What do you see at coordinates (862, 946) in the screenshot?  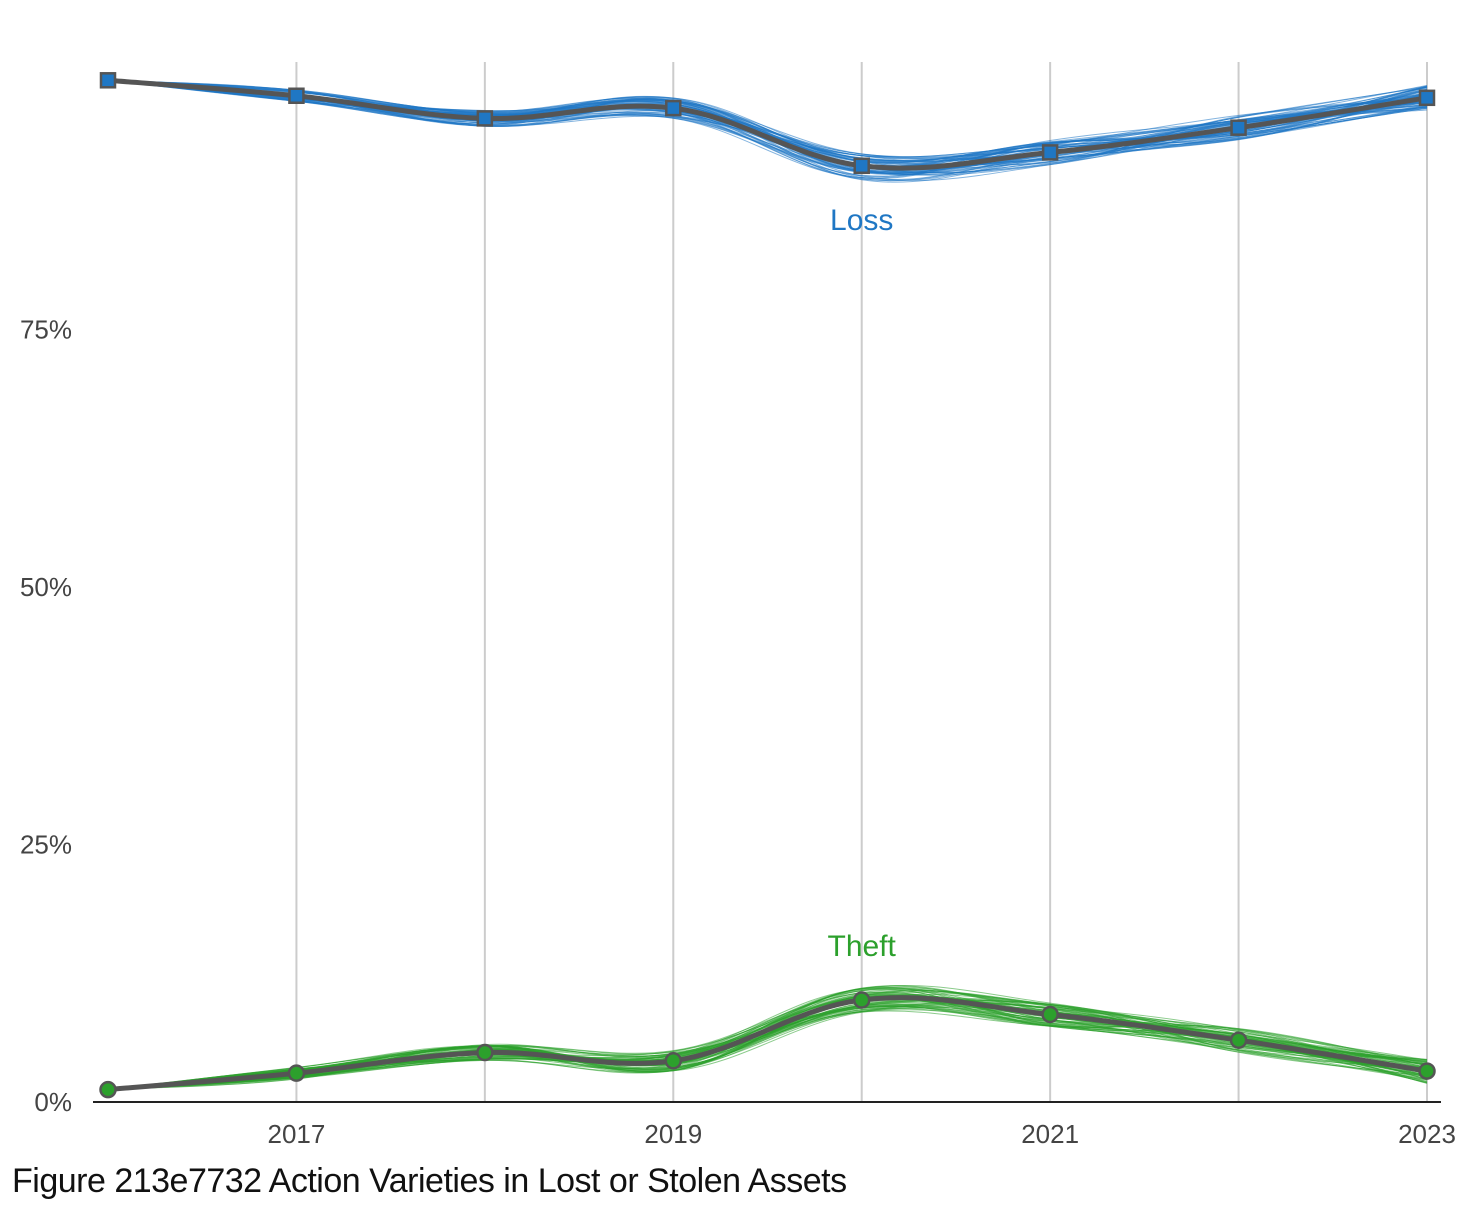 I see `theft-series-label: Theft` at bounding box center [862, 946].